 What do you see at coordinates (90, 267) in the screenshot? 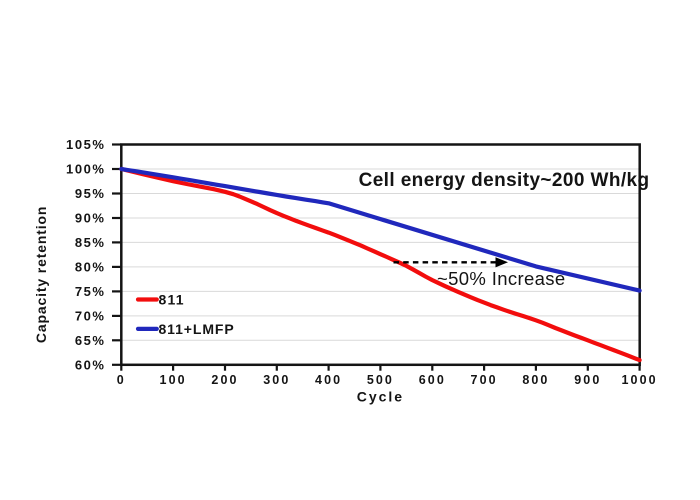
I see `svg-text: 80%` at bounding box center [90, 267].